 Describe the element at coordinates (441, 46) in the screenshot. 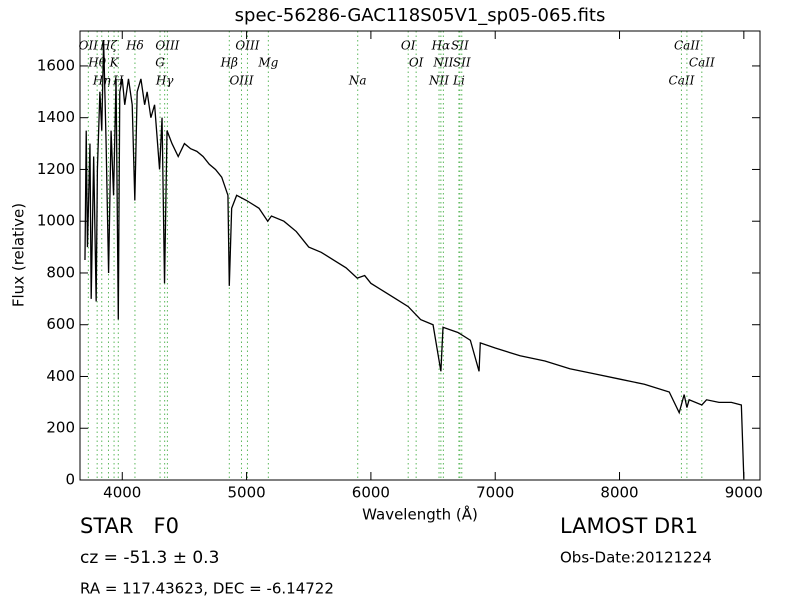

I see `spectral-line-label: Hα` at that location.